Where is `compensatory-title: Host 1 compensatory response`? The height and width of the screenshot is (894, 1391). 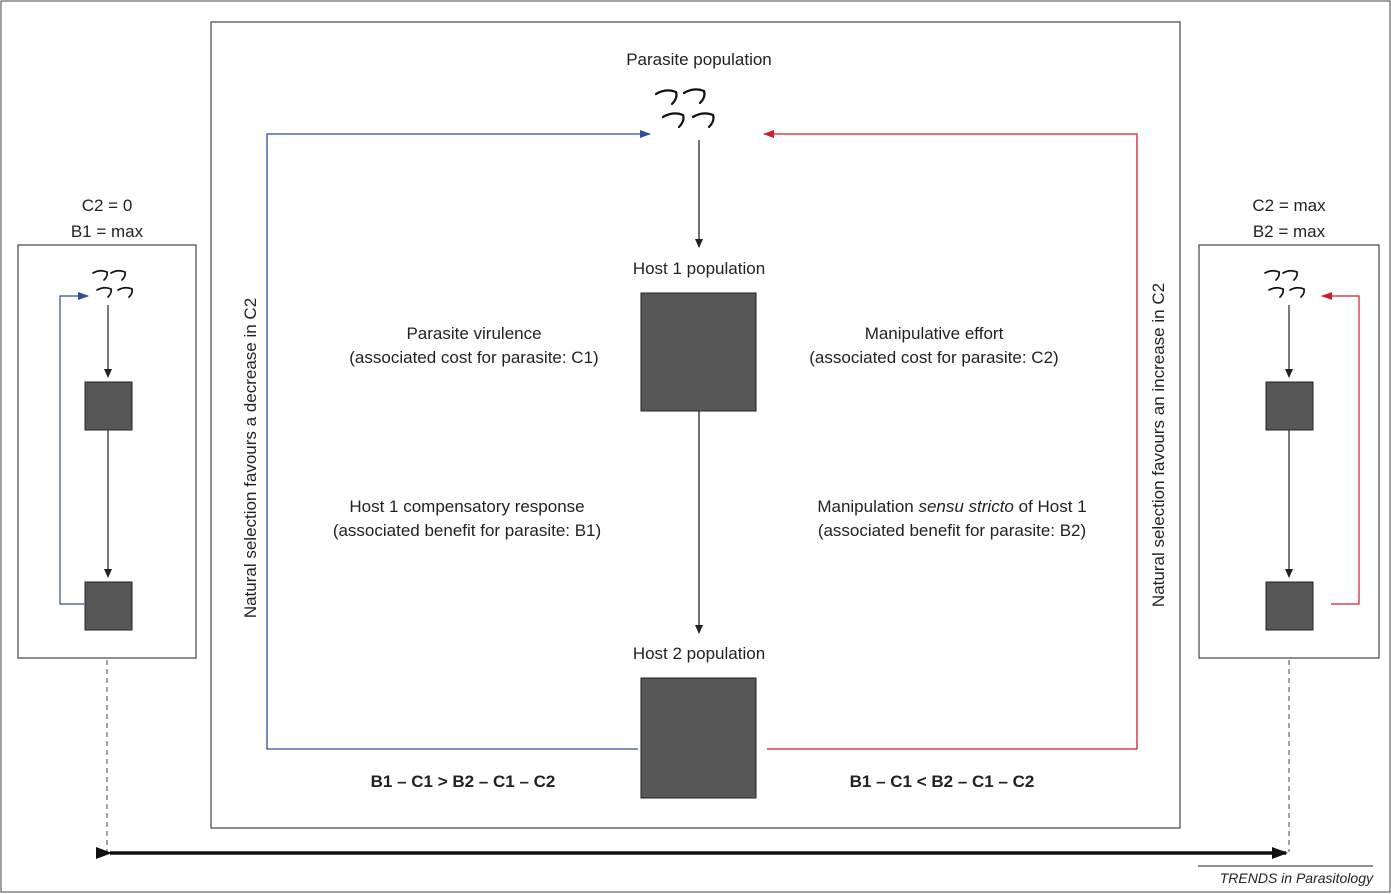 compensatory-title: Host 1 compensatory response is located at coordinates (466, 506).